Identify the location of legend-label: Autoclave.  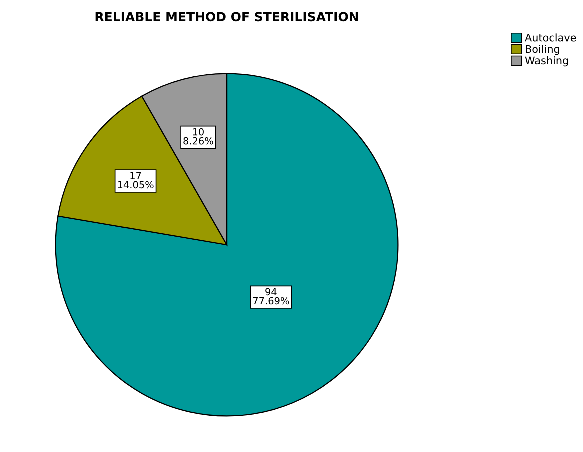
(550, 38).